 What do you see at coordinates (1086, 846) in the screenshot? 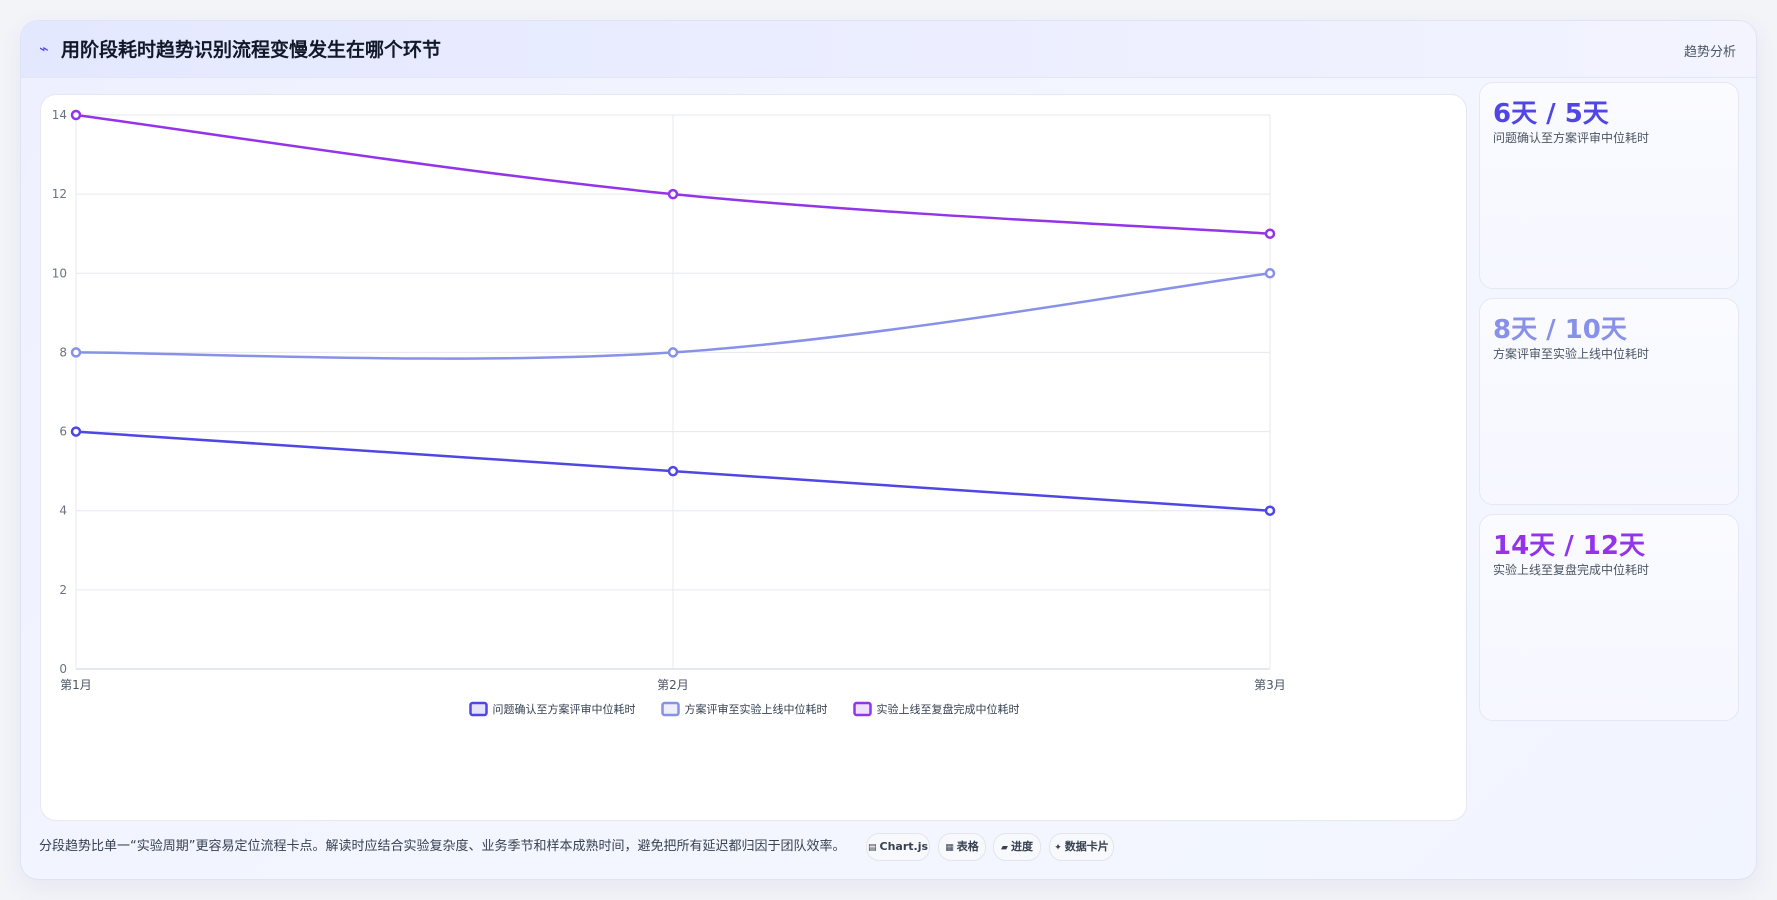
I see `pill-label: 数据卡片` at bounding box center [1086, 846].